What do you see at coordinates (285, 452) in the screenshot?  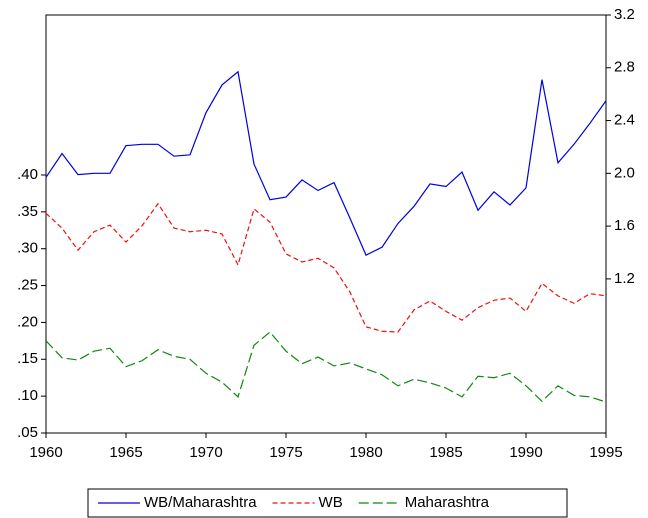 I see `x-tick-label: 1975` at bounding box center [285, 452].